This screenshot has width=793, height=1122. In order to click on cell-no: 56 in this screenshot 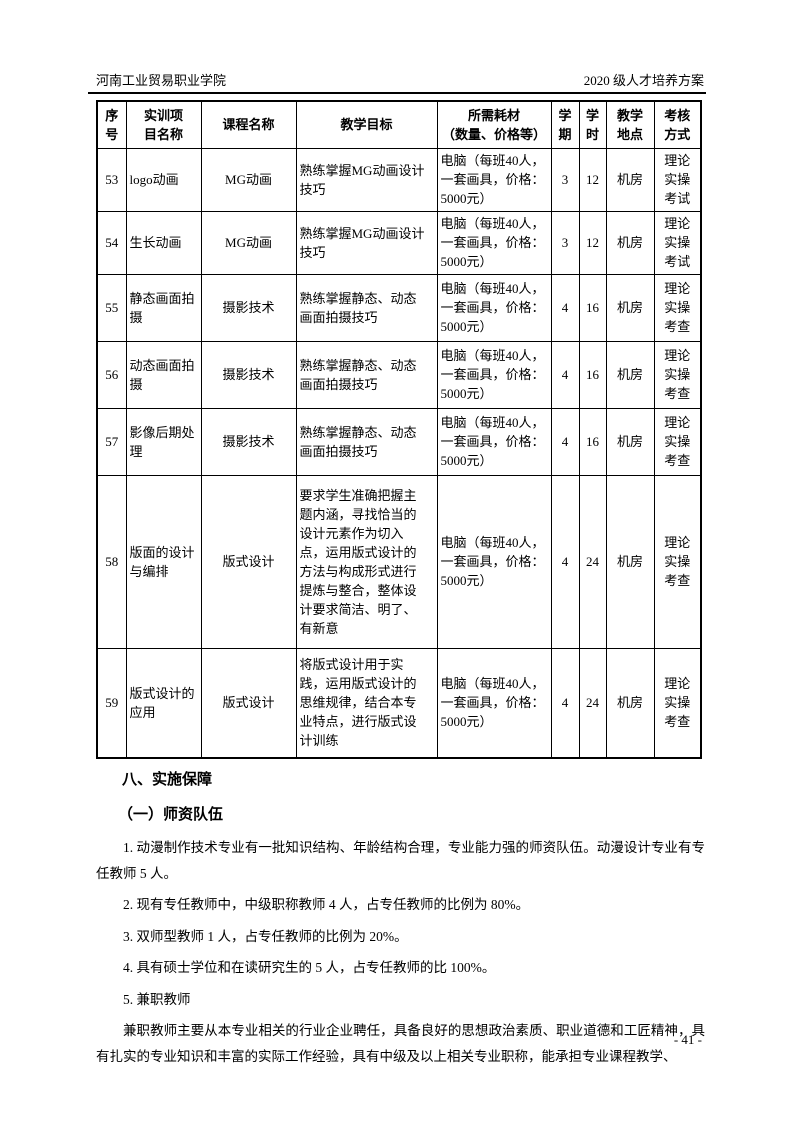, I will do `click(111, 374)`.